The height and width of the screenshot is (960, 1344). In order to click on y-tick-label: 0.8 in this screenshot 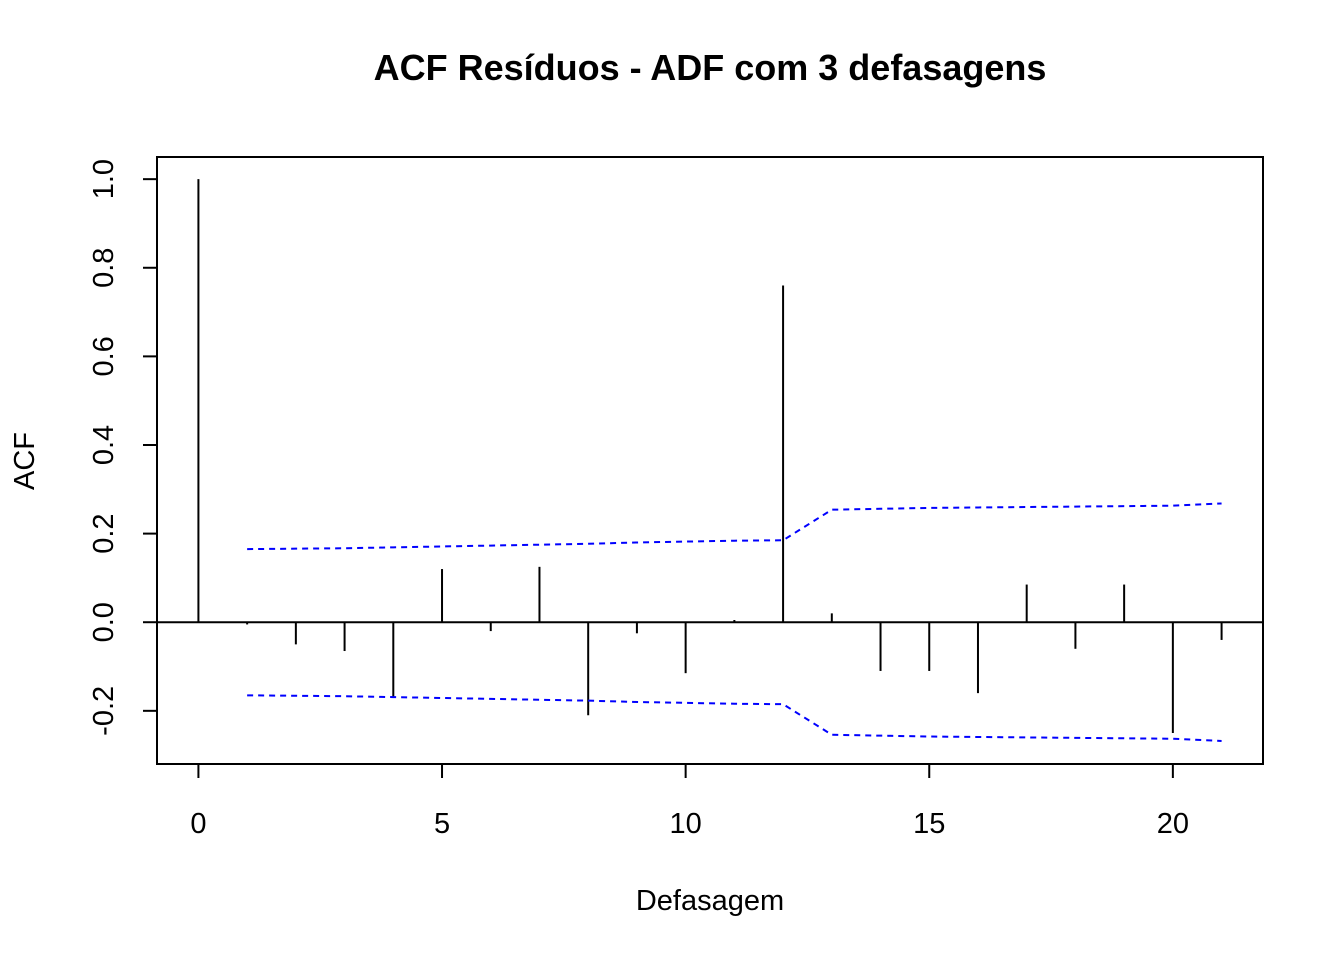, I will do `click(104, 268)`.